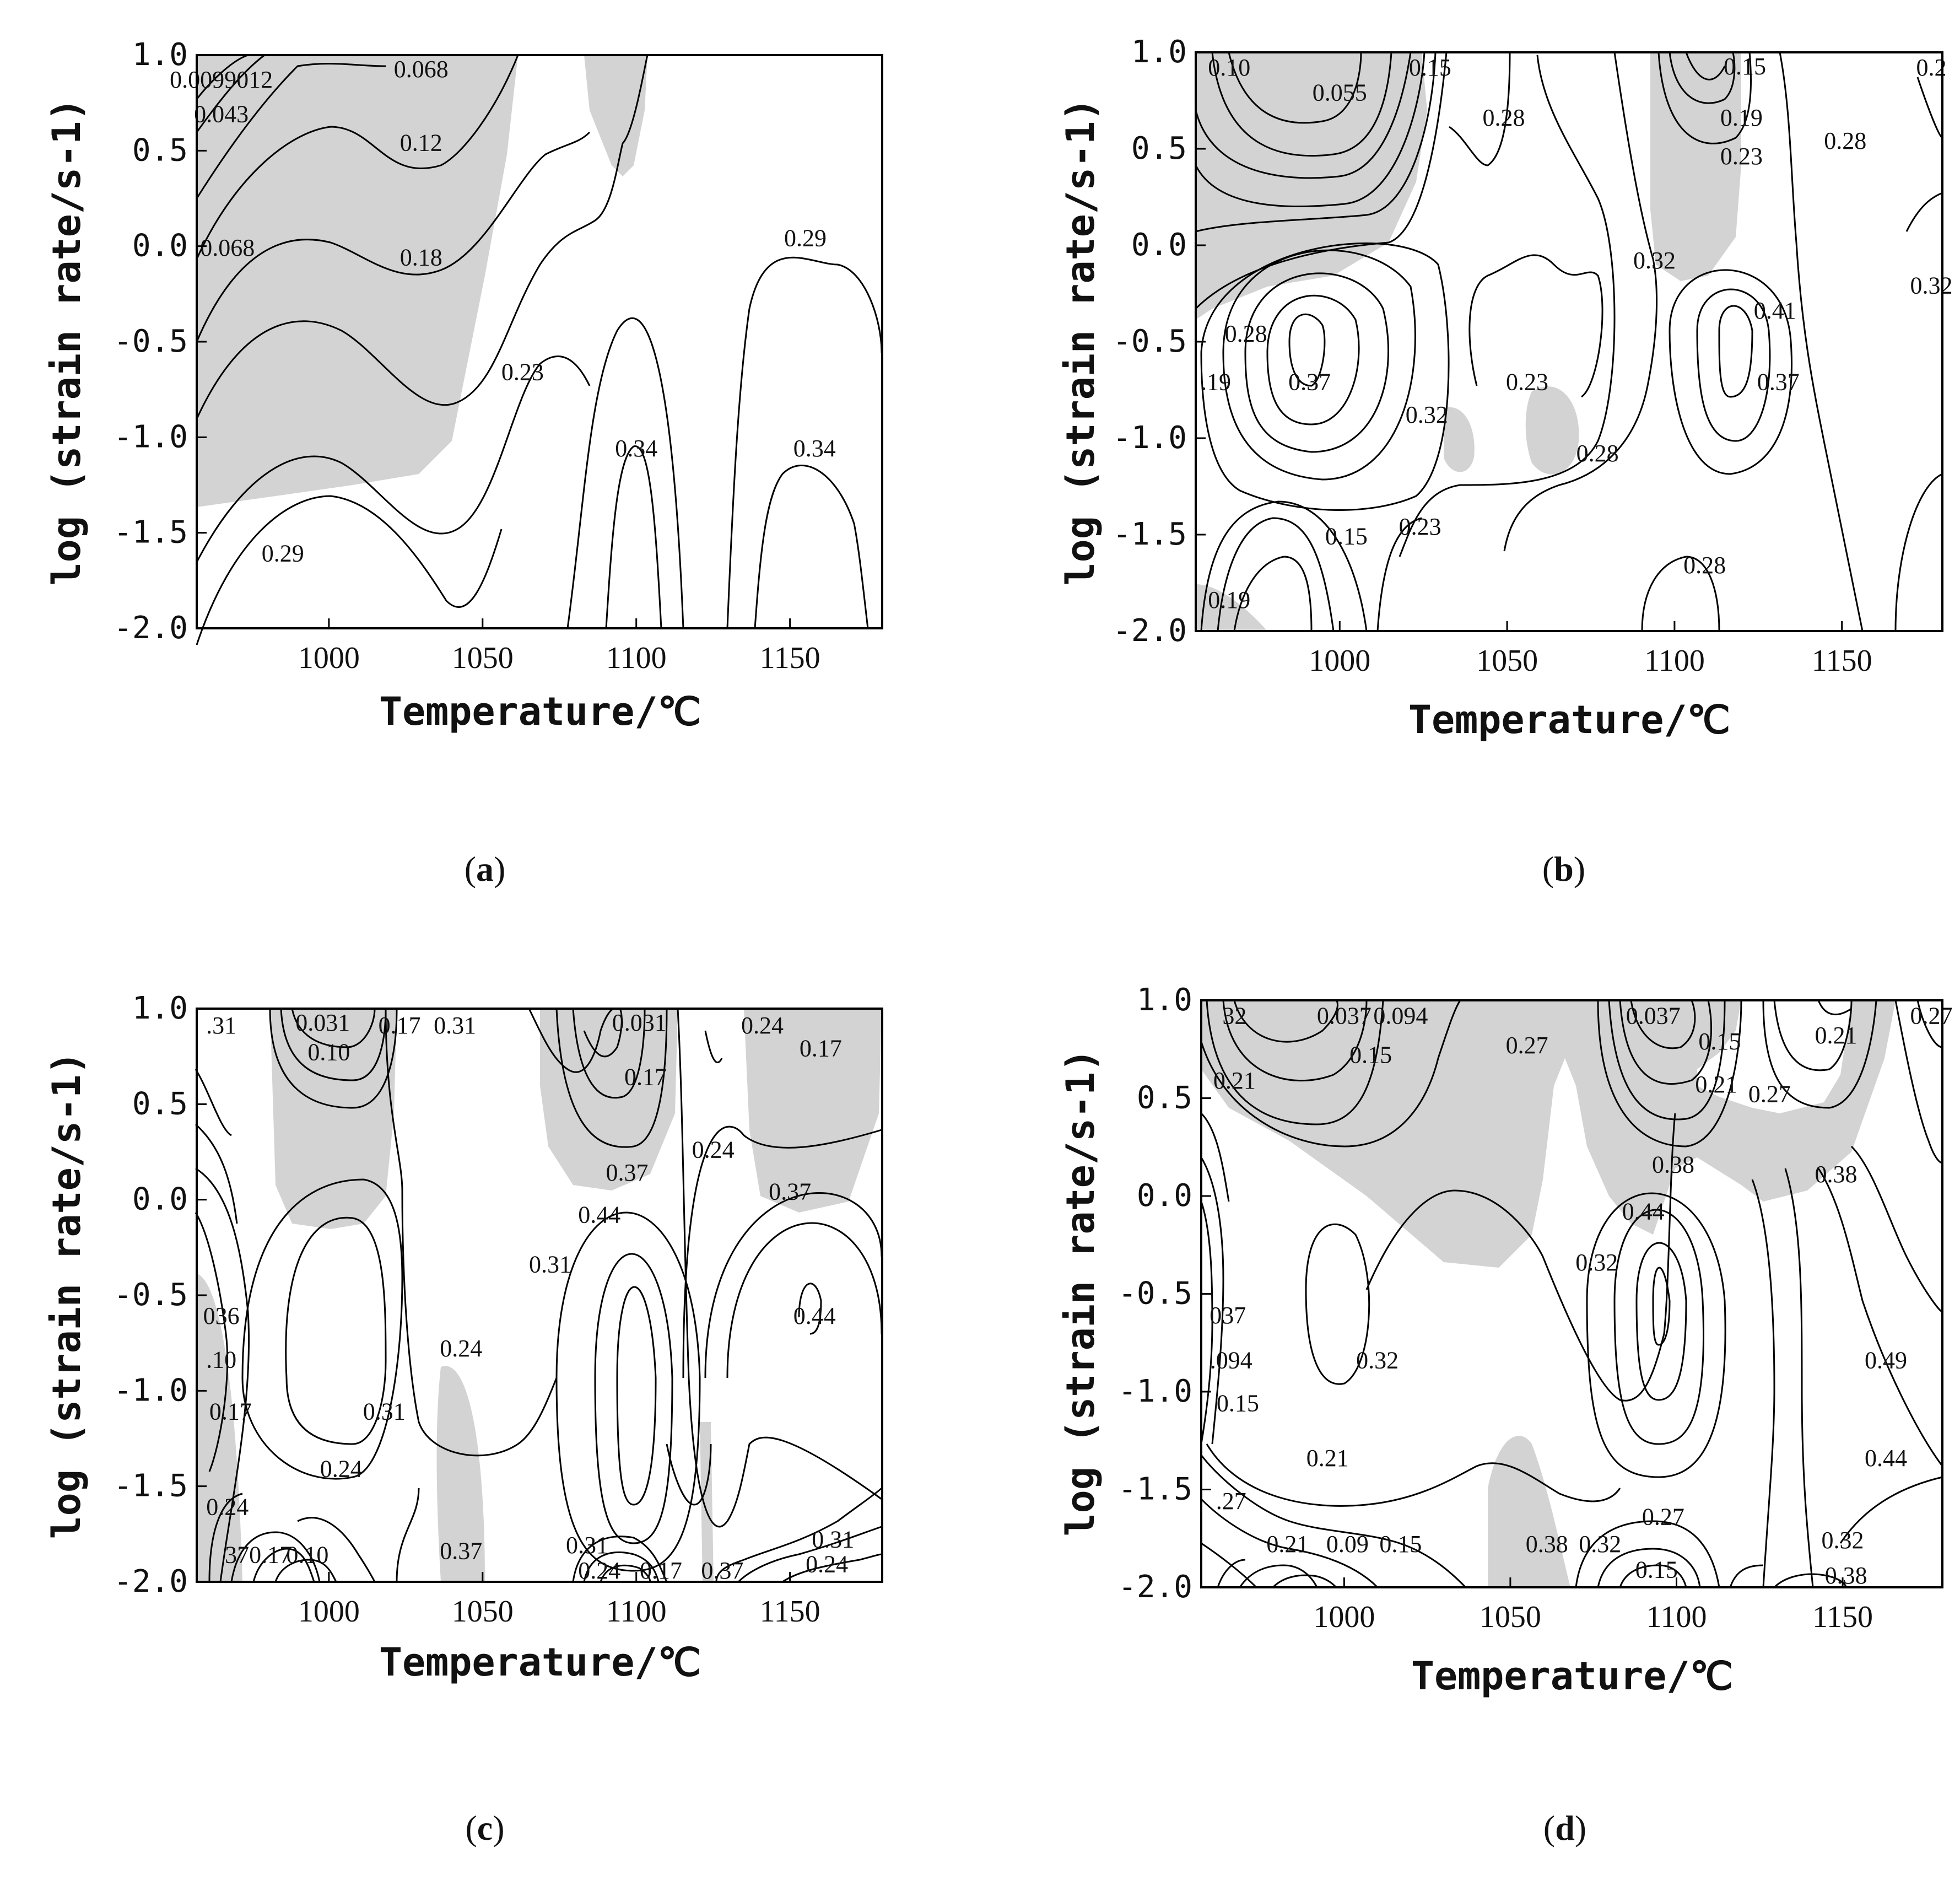 This screenshot has height=1880, width=1960. Describe the element at coordinates (485, 1827) in the screenshot. I see `panel-caption: (c)` at that location.